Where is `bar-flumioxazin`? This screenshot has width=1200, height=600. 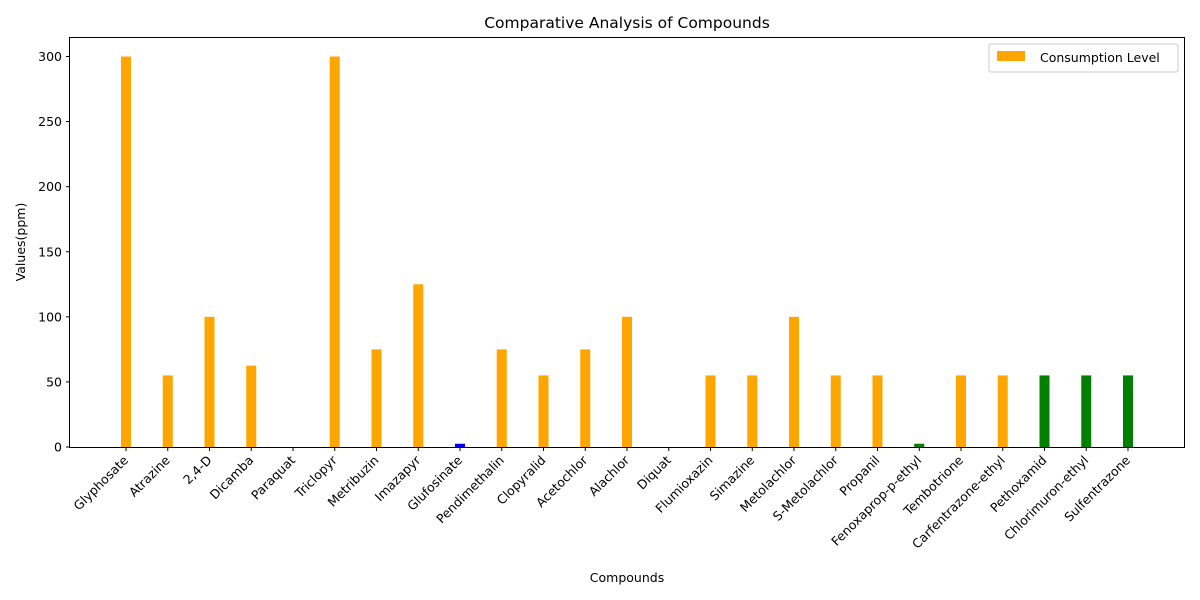
bar-flumioxazin is located at coordinates (710, 411).